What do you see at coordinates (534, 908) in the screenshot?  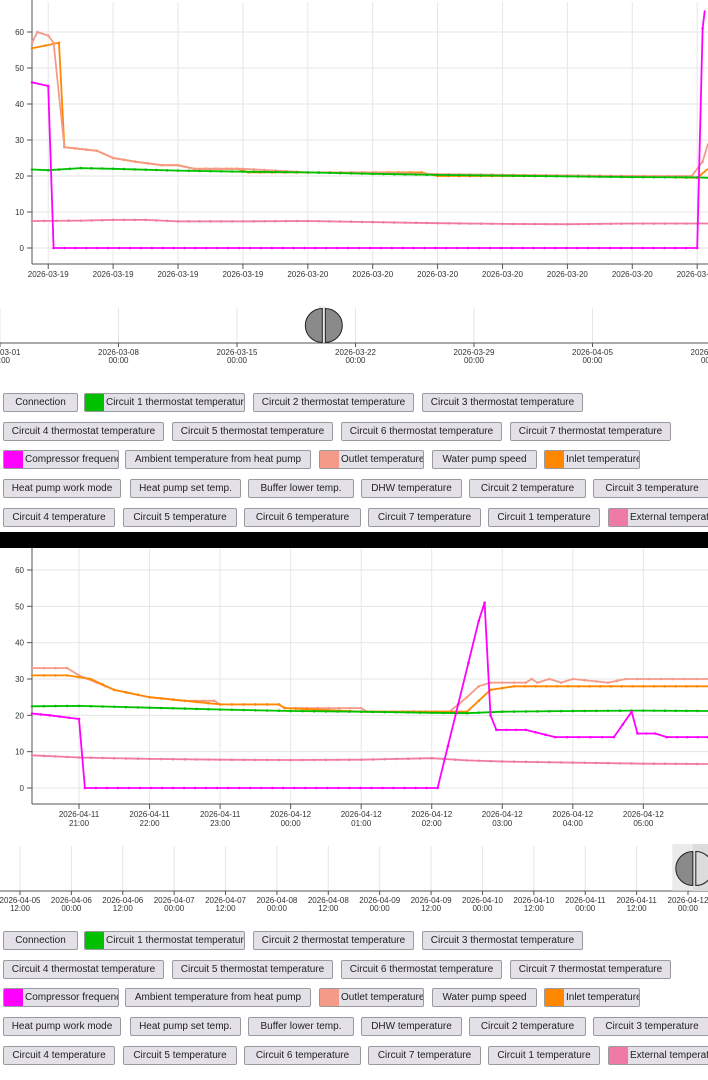 I see `navigator-label-time: 12:00` at bounding box center [534, 908].